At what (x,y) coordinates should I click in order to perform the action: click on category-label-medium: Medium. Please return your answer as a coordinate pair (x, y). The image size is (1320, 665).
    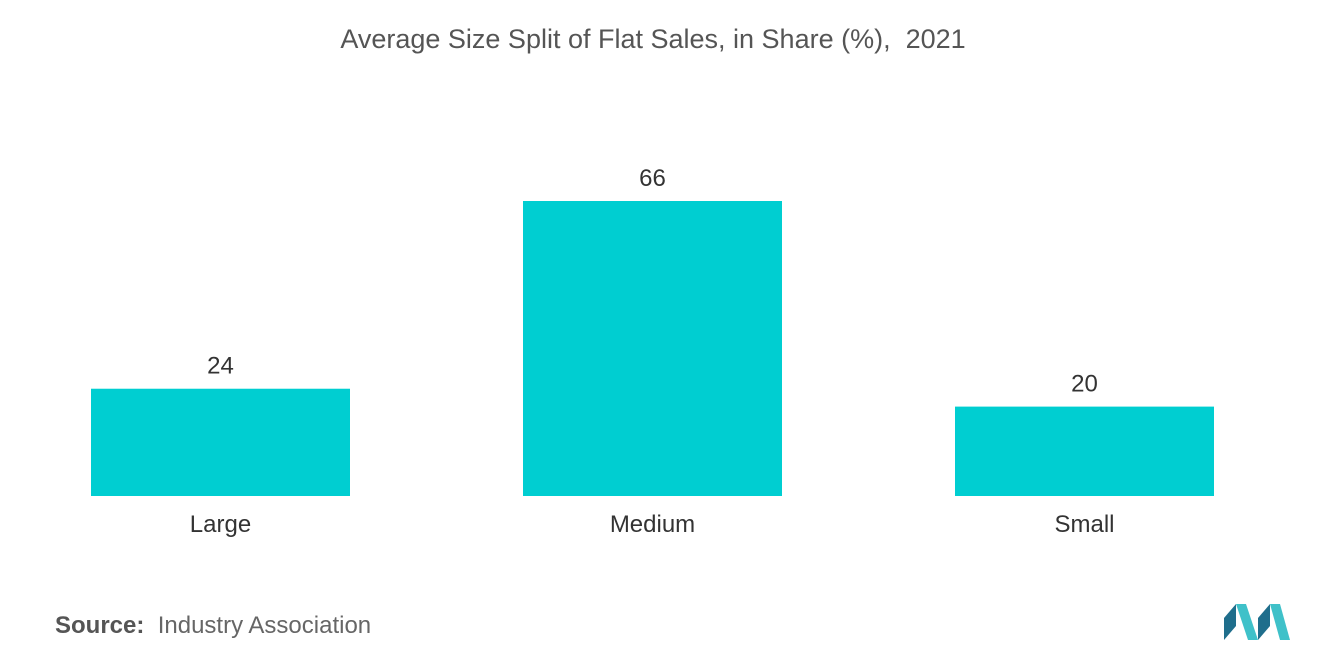
    Looking at the image, I should click on (652, 524).